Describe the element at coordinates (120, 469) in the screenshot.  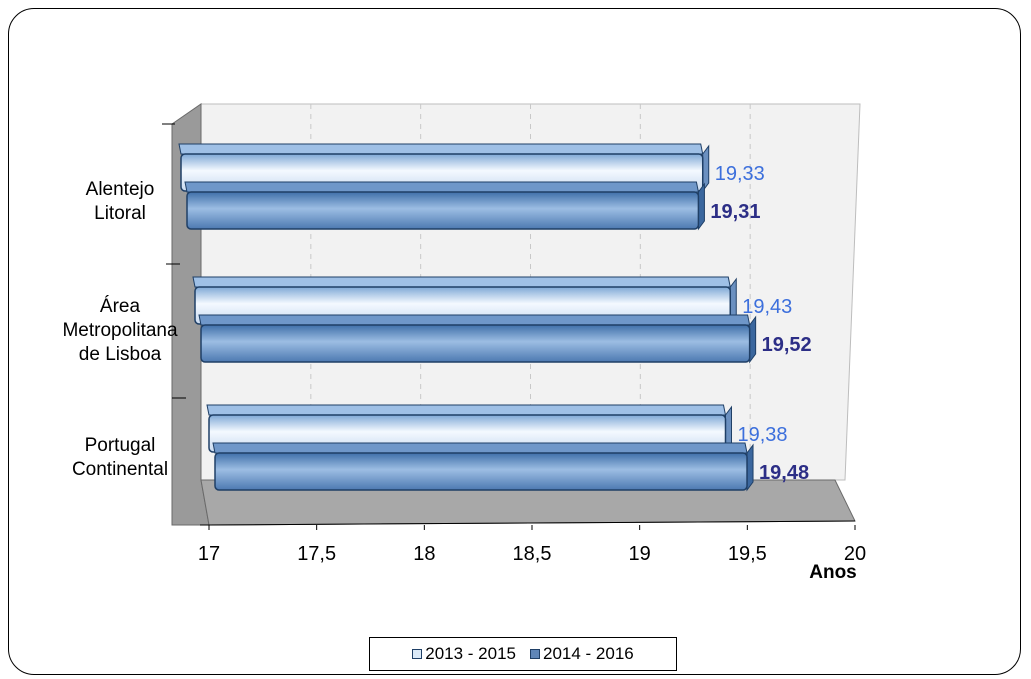
I see `category-label: Continental` at that location.